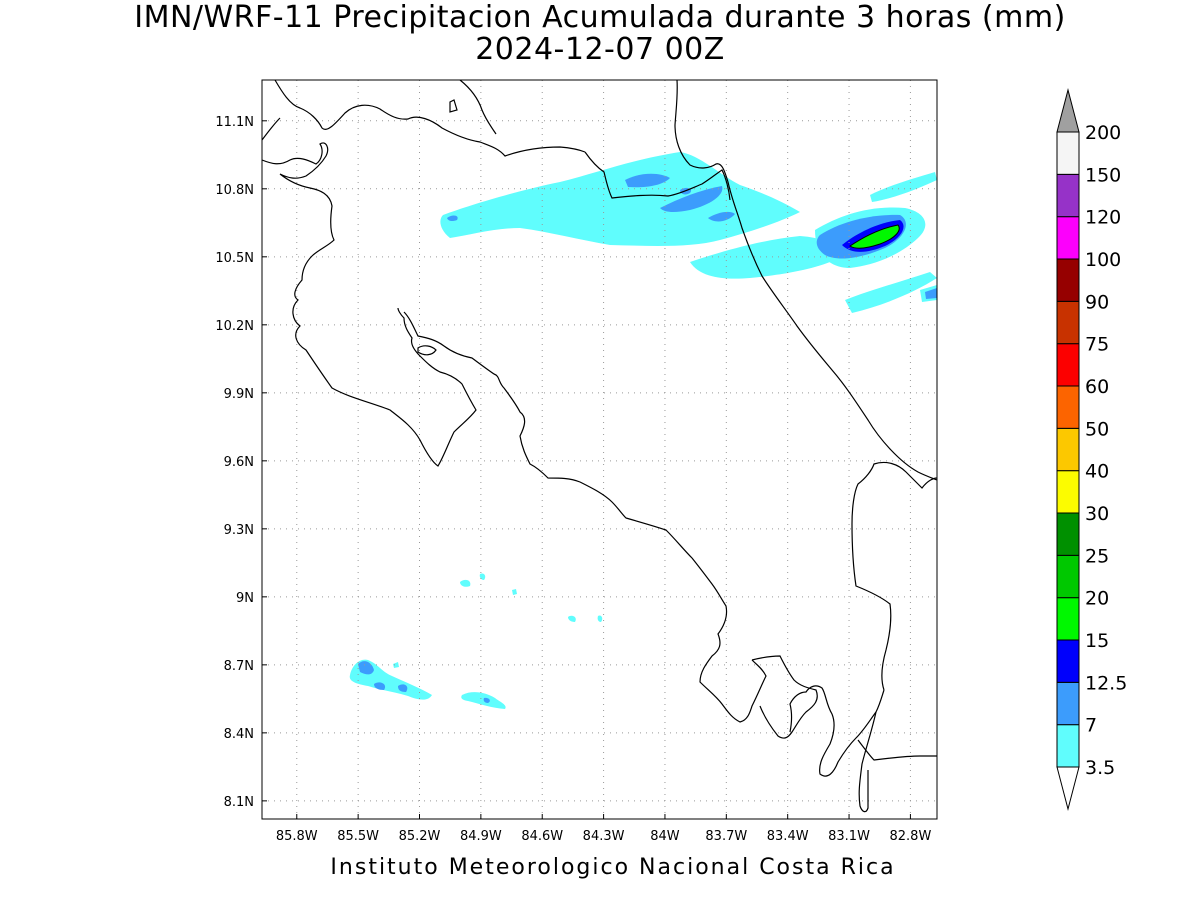  Describe the element at coordinates (245, 598) in the screenshot. I see `y-tick-label: 9N` at that location.